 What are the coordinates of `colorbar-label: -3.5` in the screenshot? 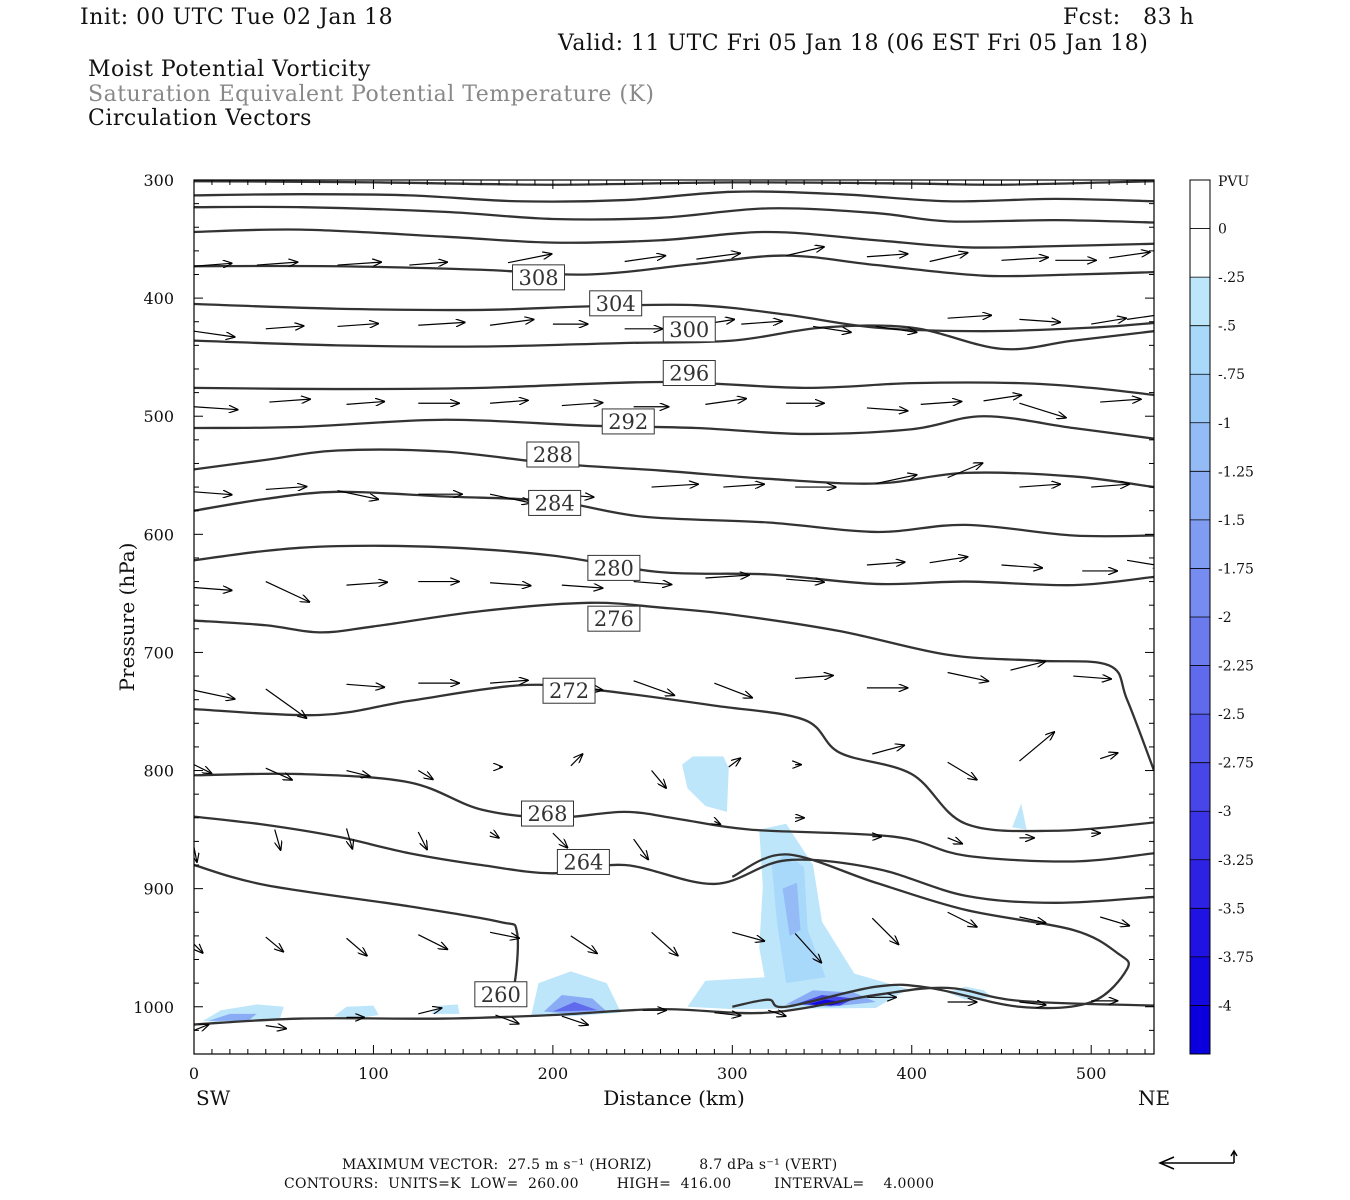 It's located at (1231, 909).